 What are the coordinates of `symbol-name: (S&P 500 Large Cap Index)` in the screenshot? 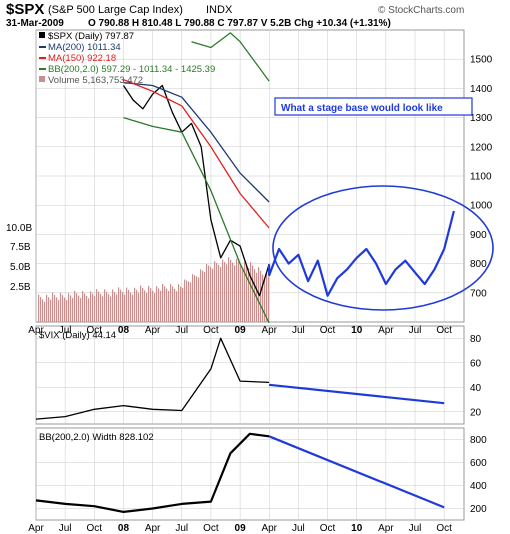 It's located at (115, 10).